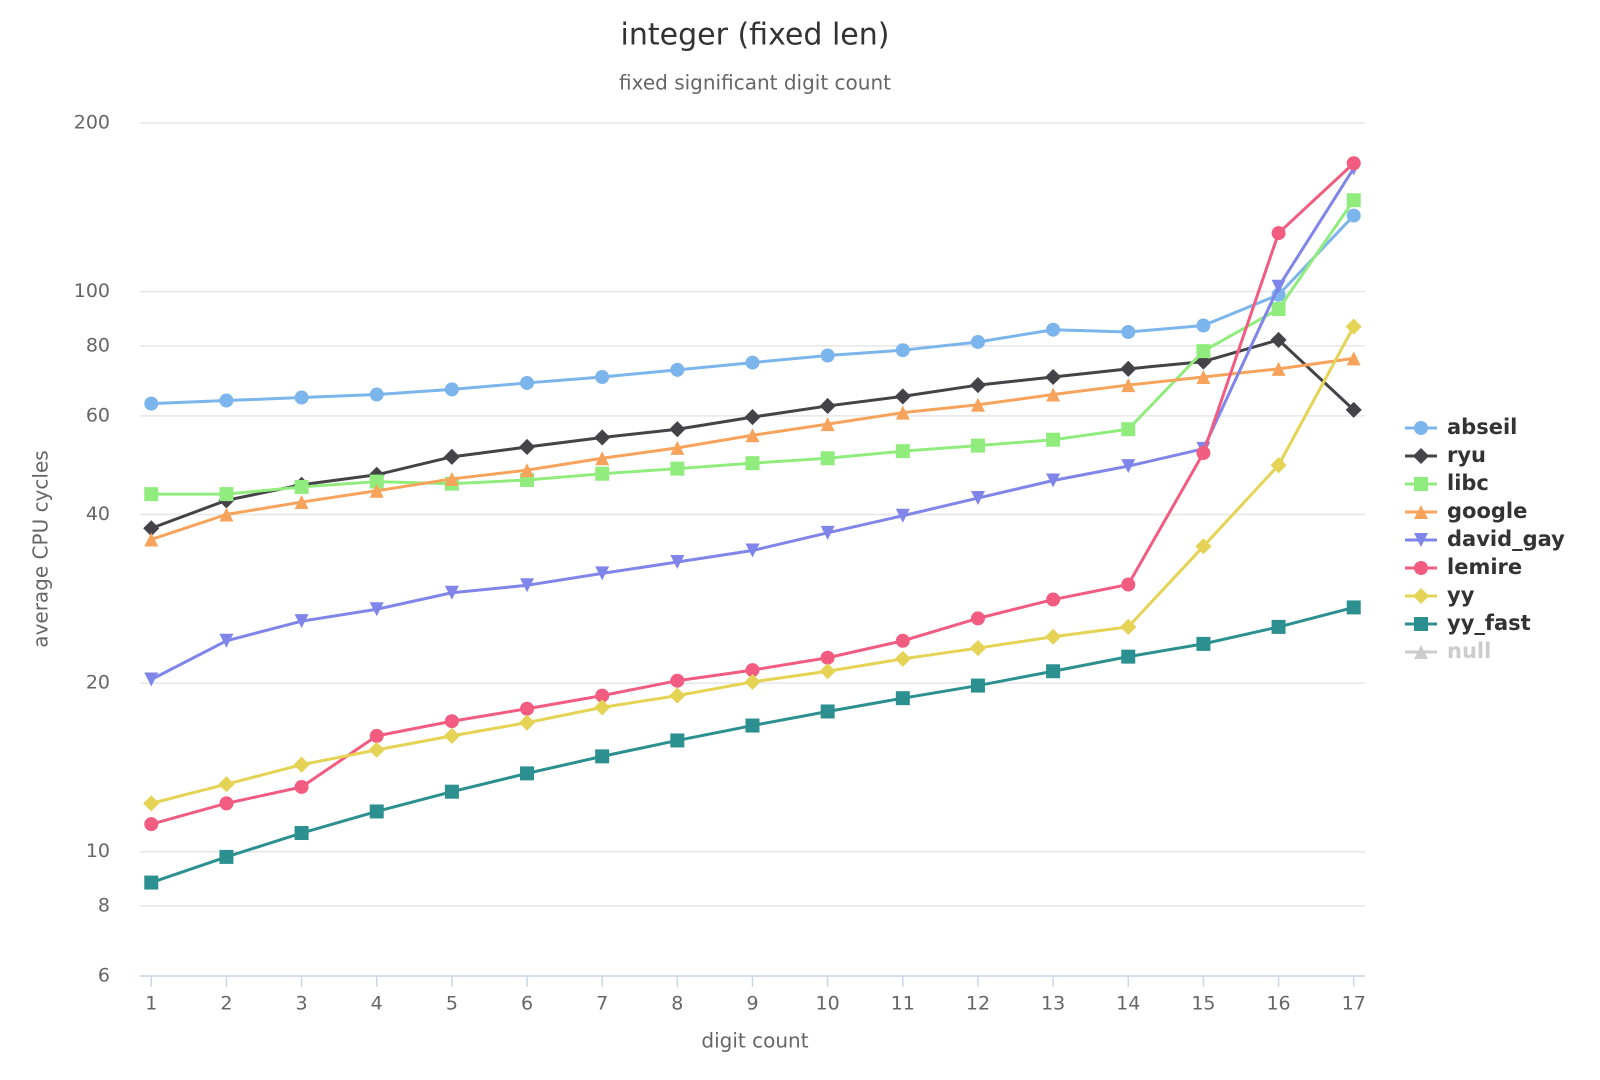 This screenshot has width=1600, height=1080. Describe the element at coordinates (104, 976) in the screenshot. I see `y-tick-label: 6` at that location.